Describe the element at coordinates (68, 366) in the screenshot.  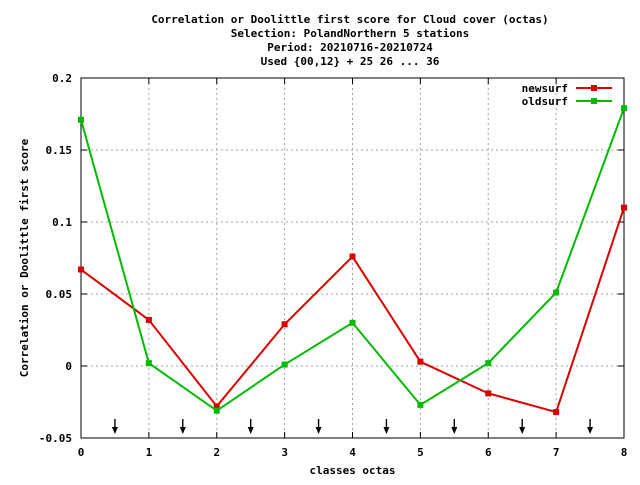
I see `y-tick-label: 0` at that location.